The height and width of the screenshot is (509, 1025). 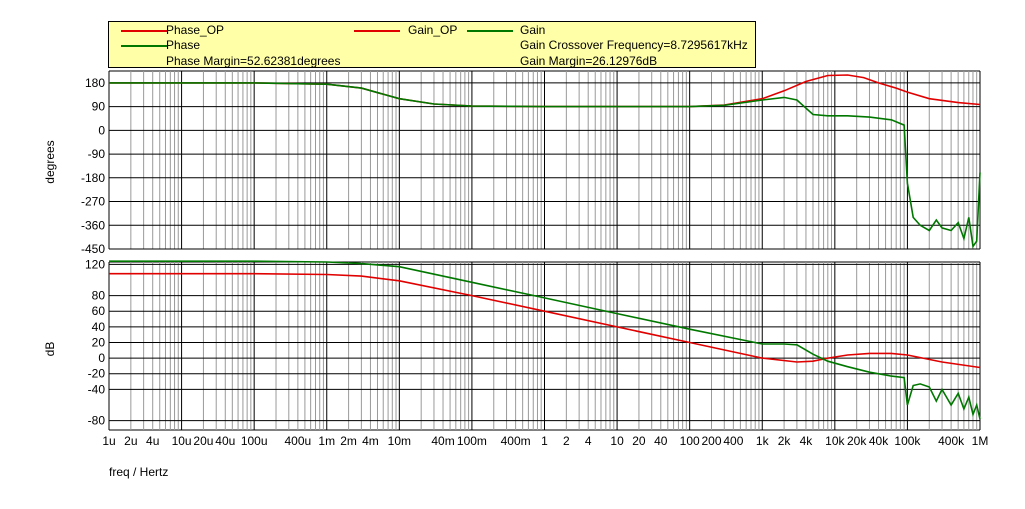 I want to click on phase-plot-y-ticks: 180 90 0 -90 -180 -270 -360 -450, so click(x=93, y=166).